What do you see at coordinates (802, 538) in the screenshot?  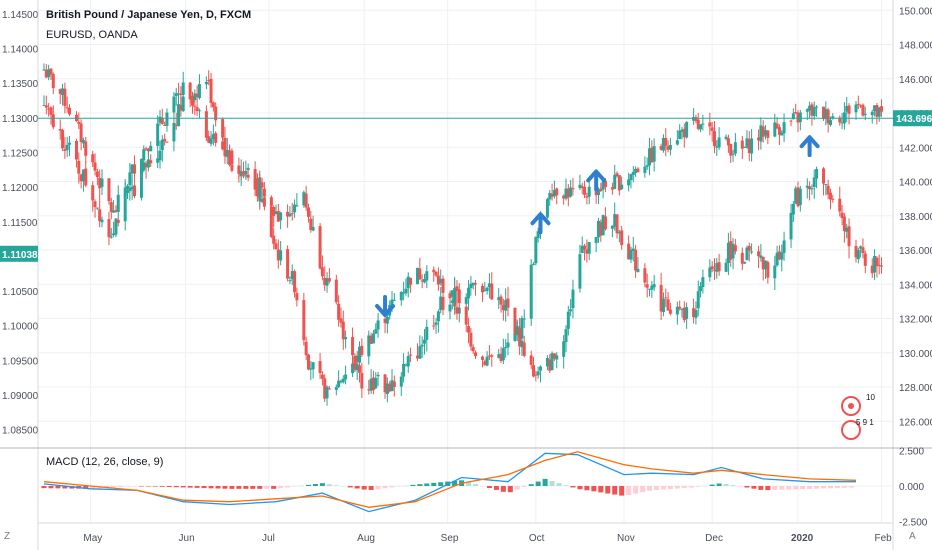 I see `x-axis-tick: 2020` at bounding box center [802, 538].